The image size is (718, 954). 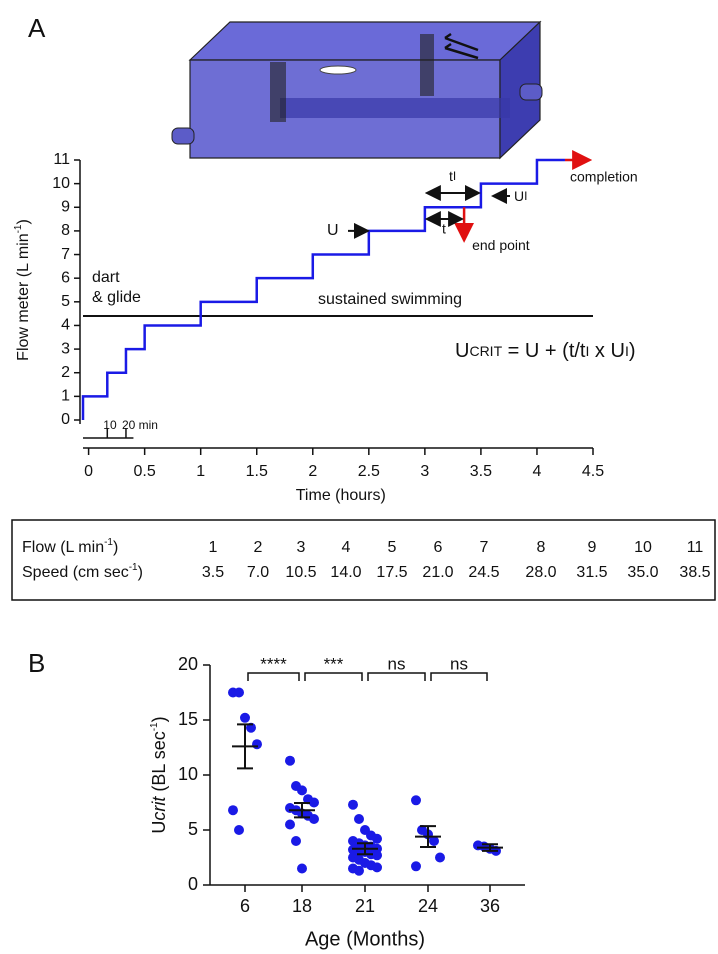 What do you see at coordinates (643, 547) in the screenshot?
I see `table-cell: 10` at bounding box center [643, 547].